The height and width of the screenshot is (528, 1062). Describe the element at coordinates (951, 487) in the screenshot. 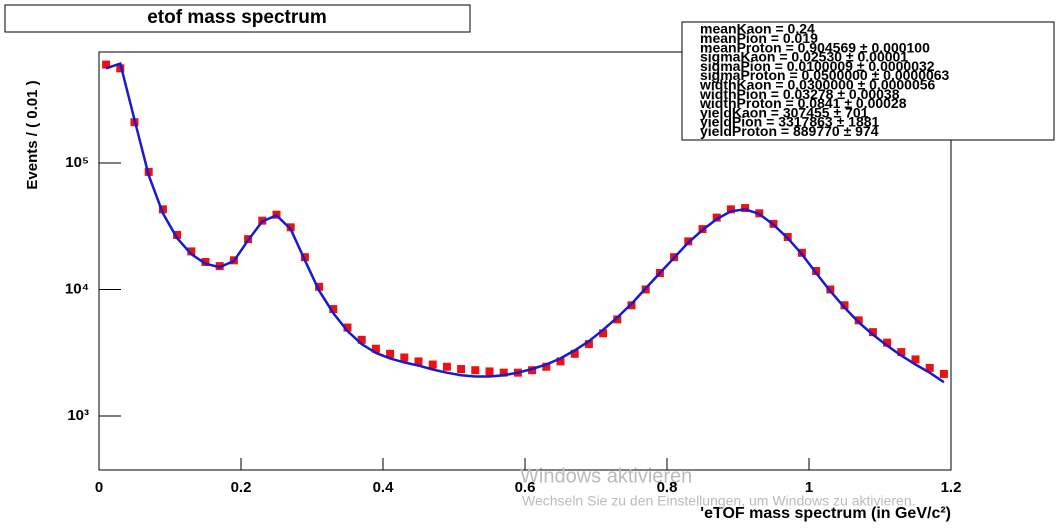

I see `x-tick-label: 1.2` at that location.